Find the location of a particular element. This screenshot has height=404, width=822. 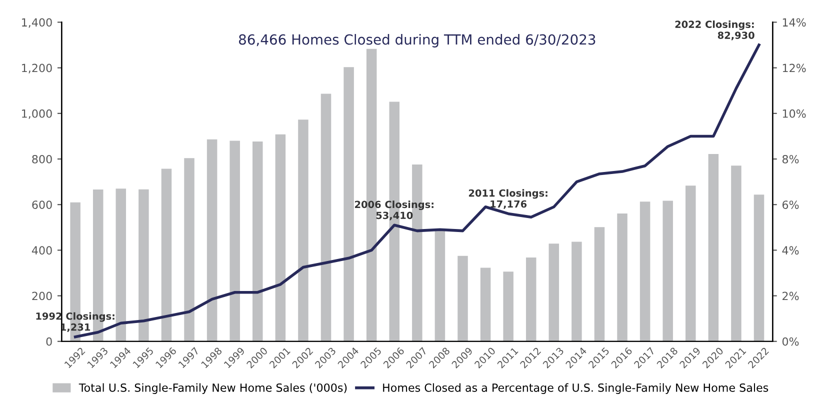

y2-tick-label: 8% is located at coordinates (790, 159).